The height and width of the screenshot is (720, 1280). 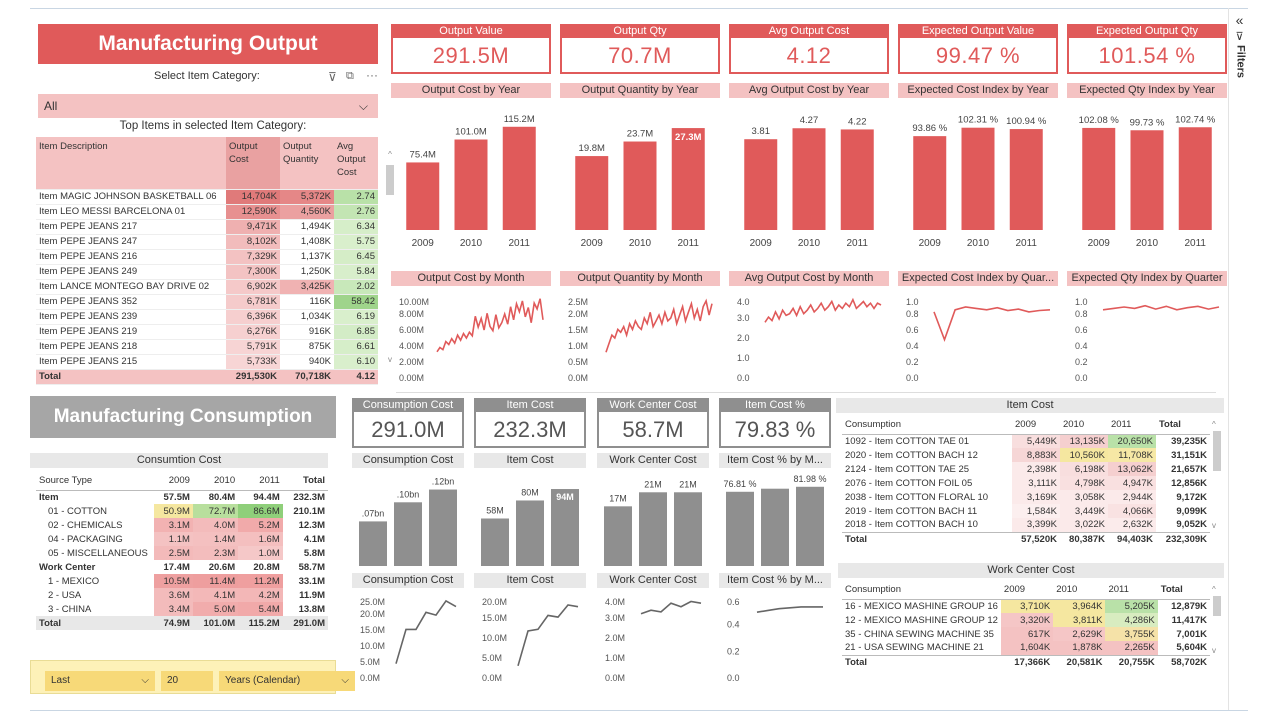 I want to click on item-cost-scrollbar: ^ v, so click(x=1217, y=479).